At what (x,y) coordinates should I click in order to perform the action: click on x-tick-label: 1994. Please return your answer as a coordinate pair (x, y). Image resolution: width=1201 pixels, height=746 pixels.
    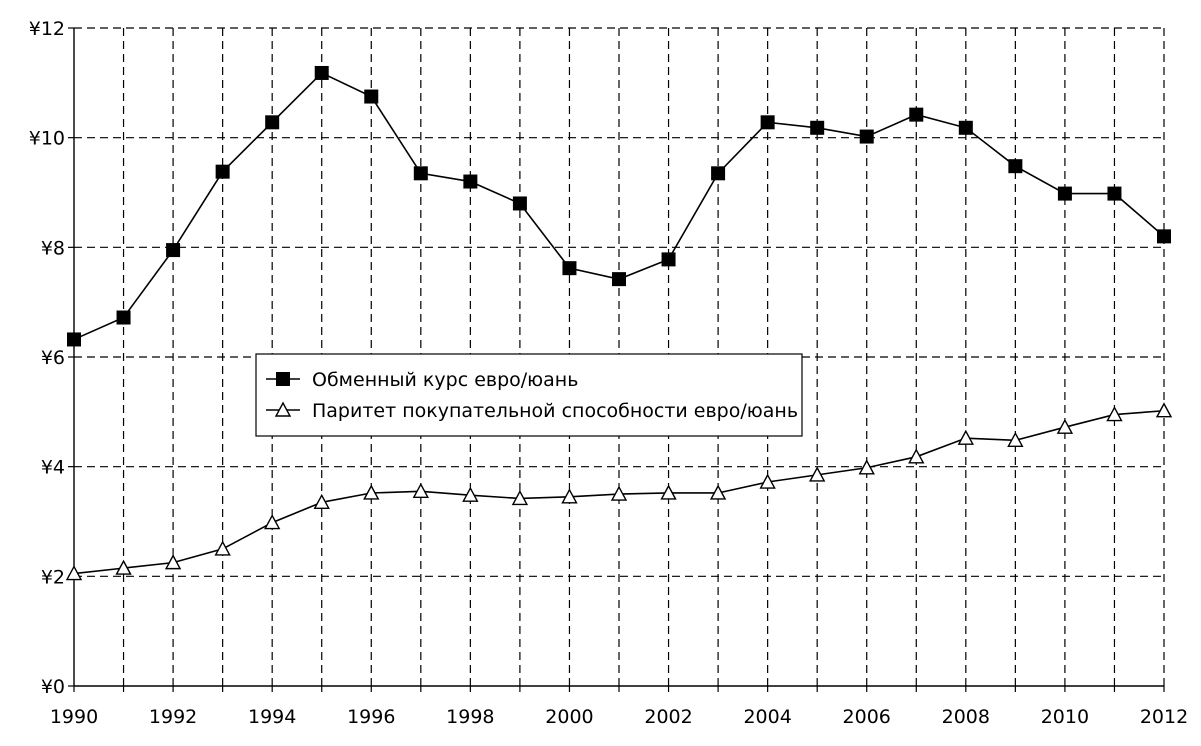
    Looking at the image, I should click on (272, 717).